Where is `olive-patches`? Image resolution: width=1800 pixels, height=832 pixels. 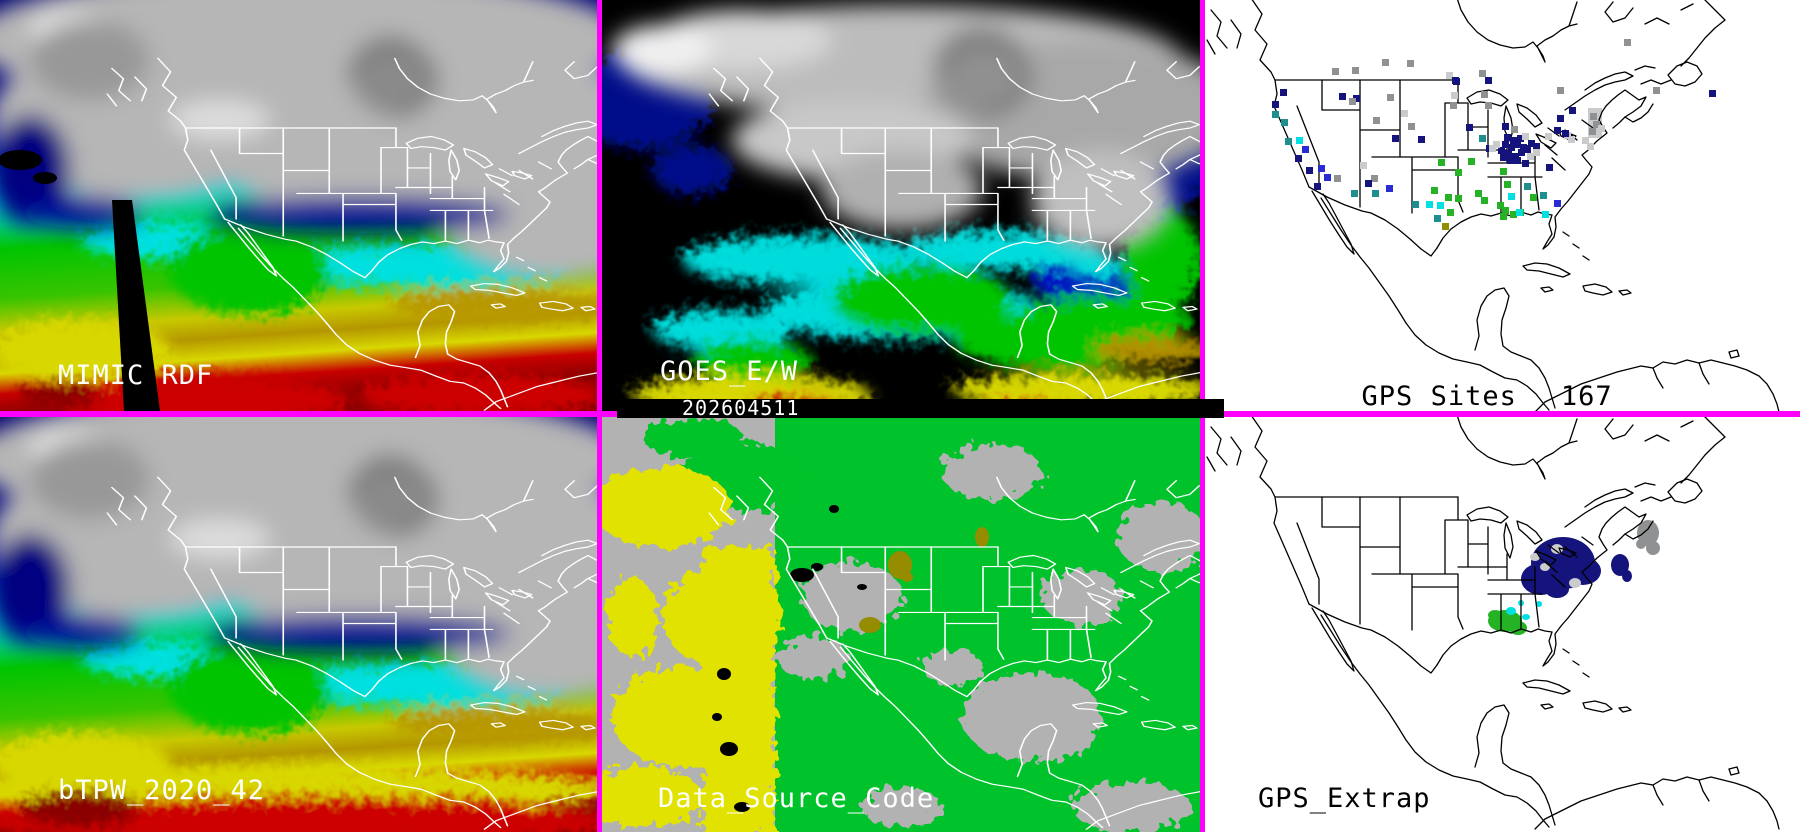 olive-patches is located at coordinates (924, 580).